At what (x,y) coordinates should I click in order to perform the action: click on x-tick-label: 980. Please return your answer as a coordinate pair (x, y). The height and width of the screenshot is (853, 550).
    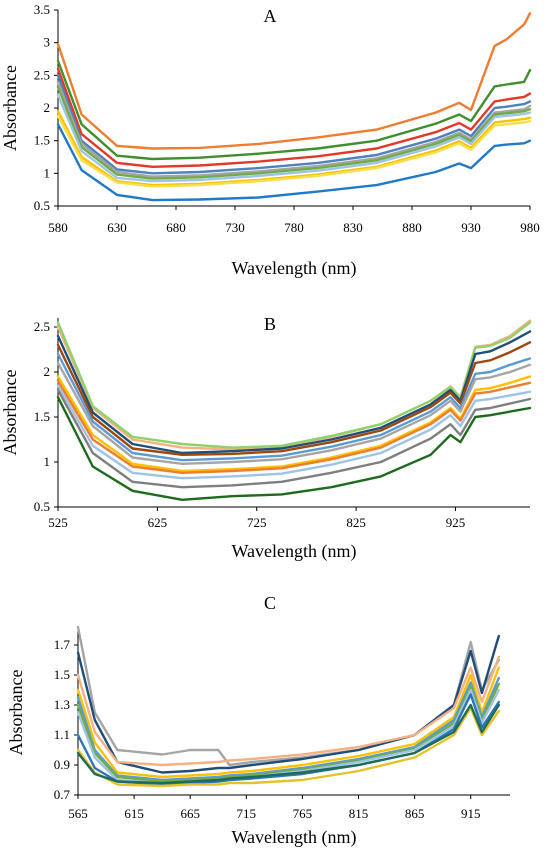
    Looking at the image, I should click on (530, 227).